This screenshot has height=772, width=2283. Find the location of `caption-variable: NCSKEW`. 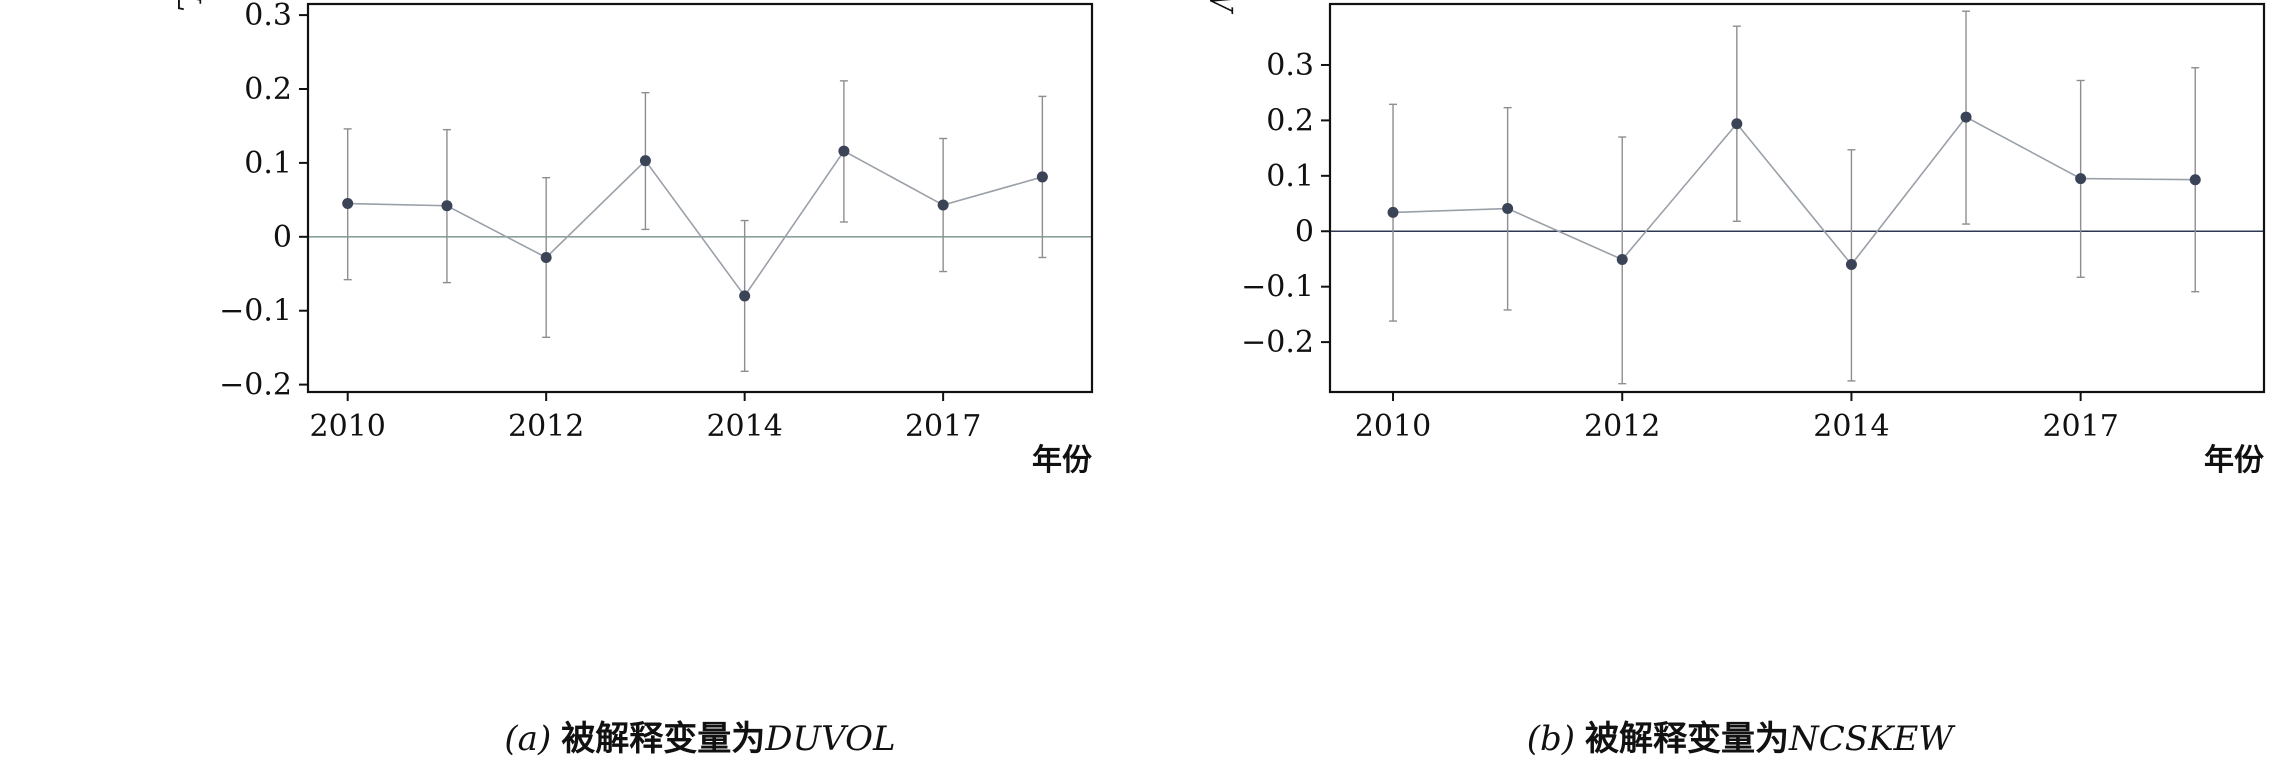

caption-variable: NCSKEW is located at coordinates (1872, 739).